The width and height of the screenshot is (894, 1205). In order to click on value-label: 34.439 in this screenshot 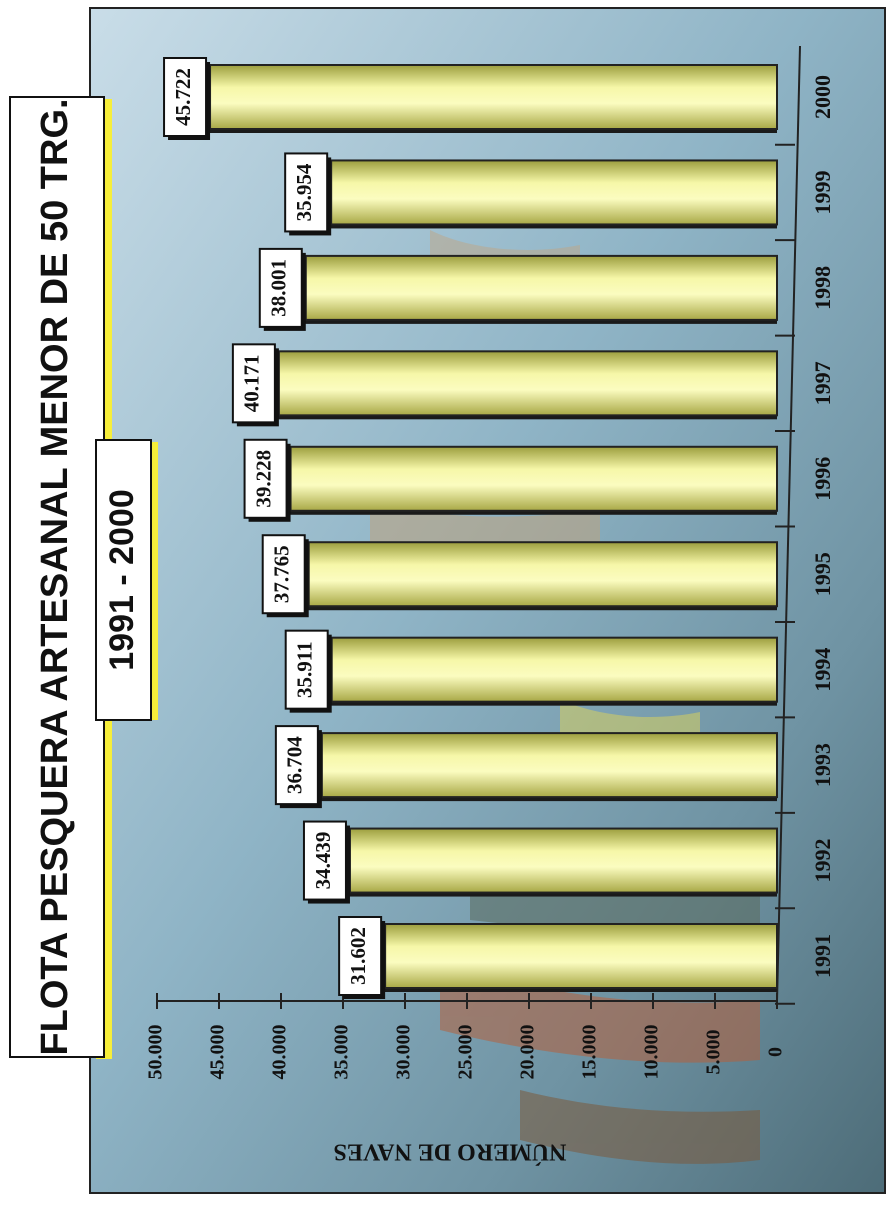, I will do `click(323, 861)`.